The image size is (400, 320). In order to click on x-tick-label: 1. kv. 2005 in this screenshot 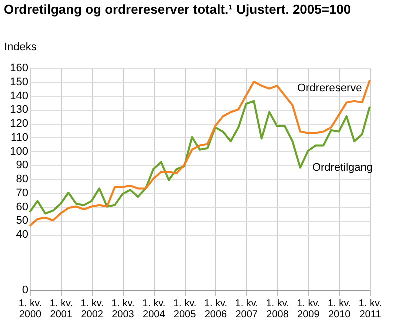, I will do `click(185, 309)`.